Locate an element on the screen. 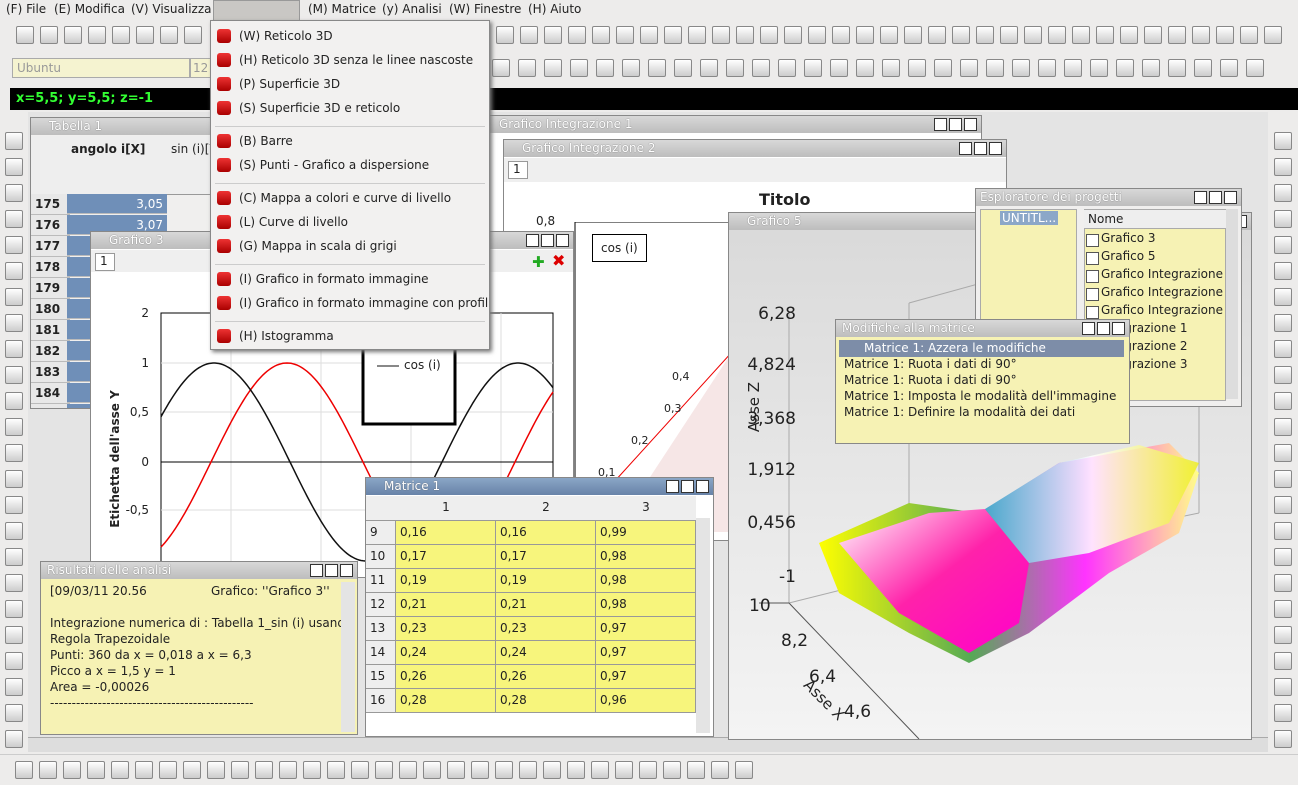 The image size is (1298, 785). command-line: x=5,5; y=5,5; z=-1 is located at coordinates (654, 99).